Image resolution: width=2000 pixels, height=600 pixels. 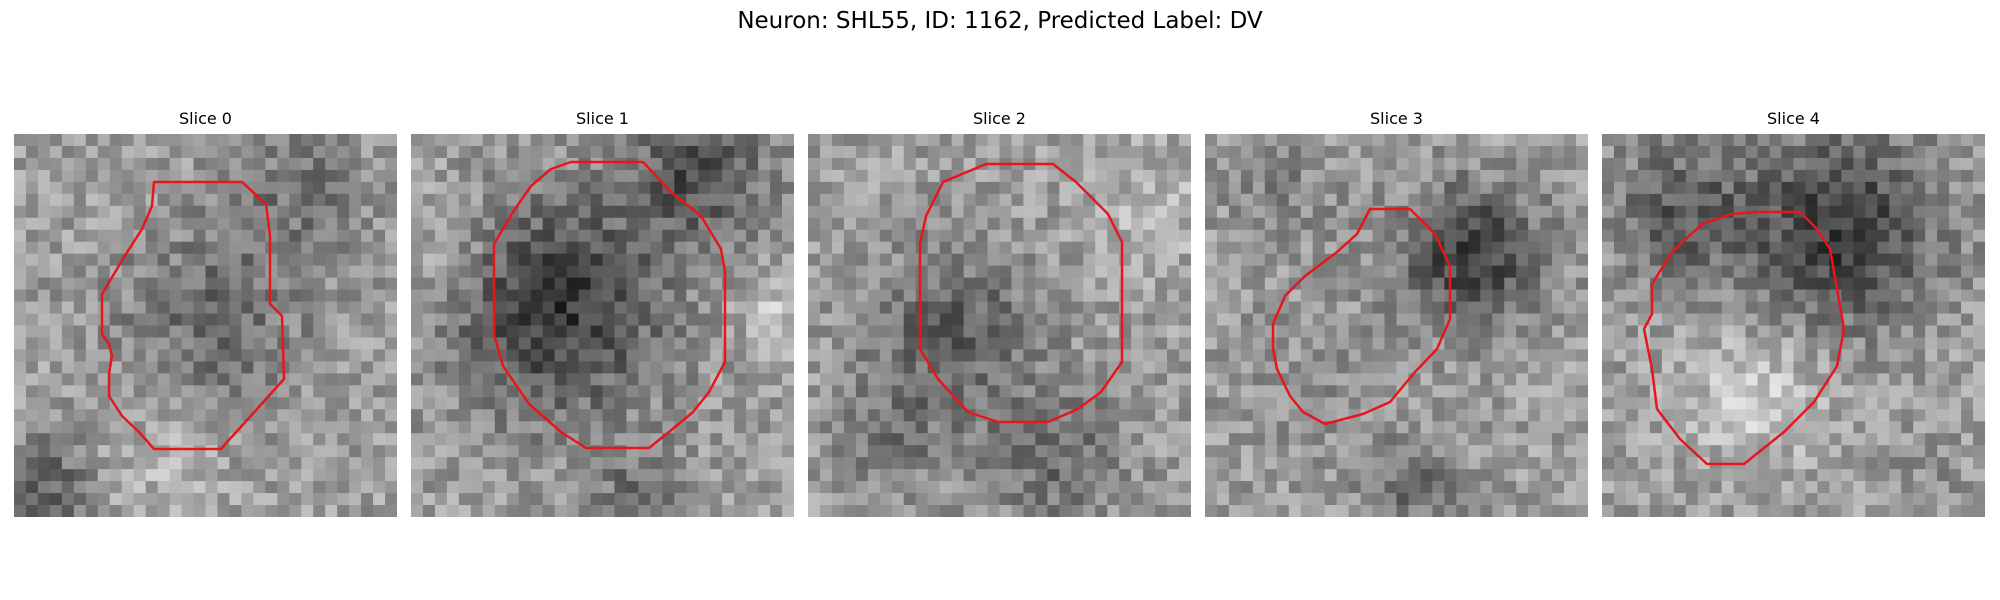 I want to click on panel-slice-1: Slice 1, so click(x=602, y=312).